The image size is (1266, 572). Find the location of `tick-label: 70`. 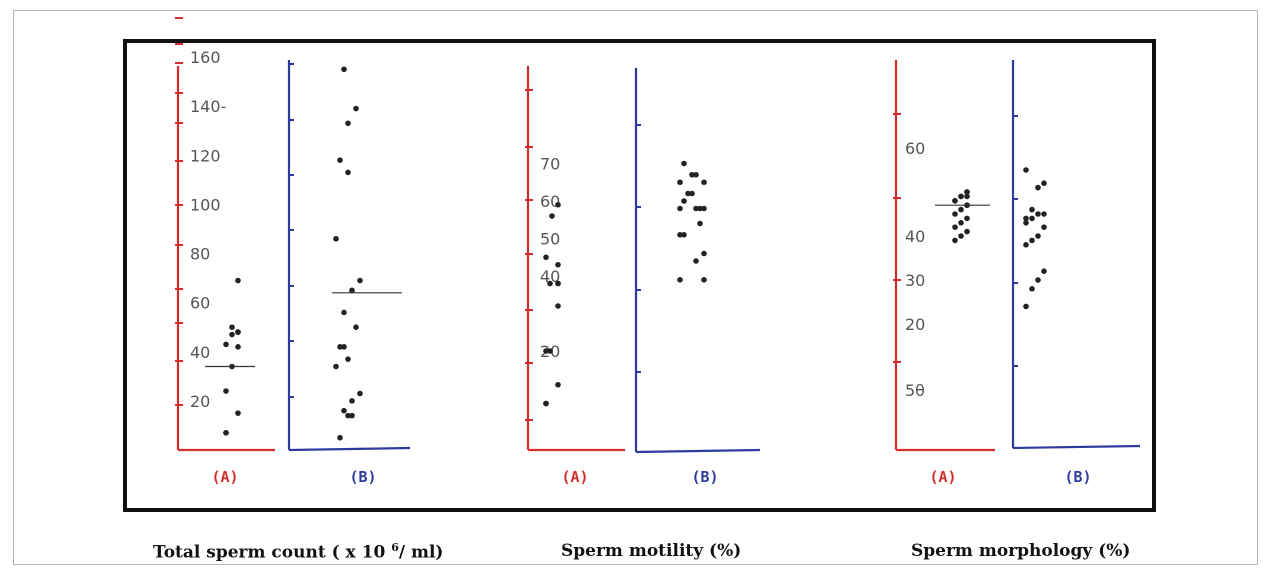

tick-label: 70 is located at coordinates (550, 164).